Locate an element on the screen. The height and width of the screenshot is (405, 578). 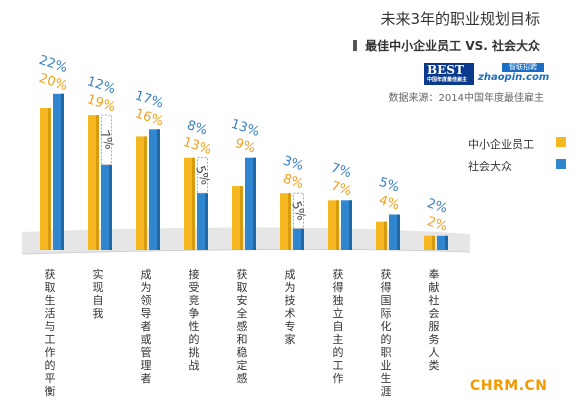
watermark: CHRM.CN is located at coordinates (509, 386).